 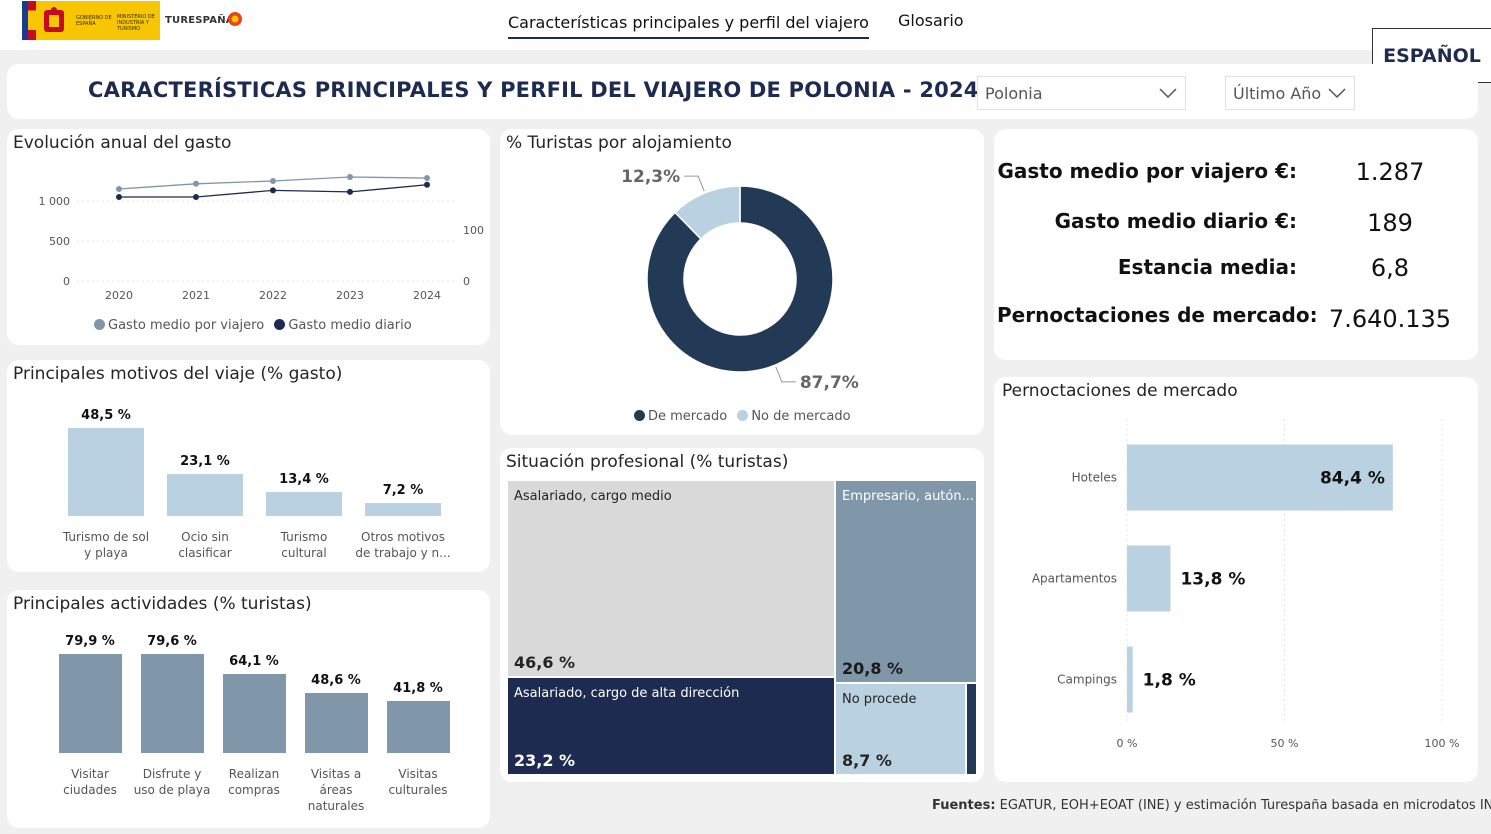 What do you see at coordinates (671, 578) in the screenshot?
I see `treemap-cargo-medio: Asalariado, cargo medio 46,6 %` at bounding box center [671, 578].